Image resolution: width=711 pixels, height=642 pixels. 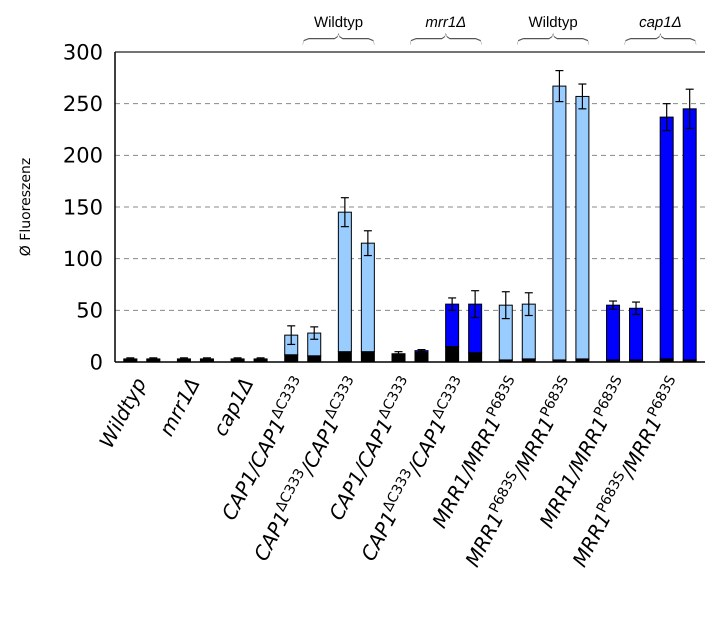 I want to click on y-tick-label: 150, so click(x=82, y=207).